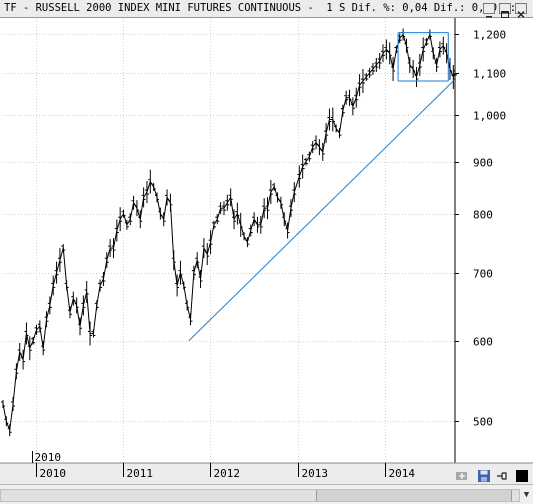  I want to click on x-tick-label: 2011, so click(140, 473).